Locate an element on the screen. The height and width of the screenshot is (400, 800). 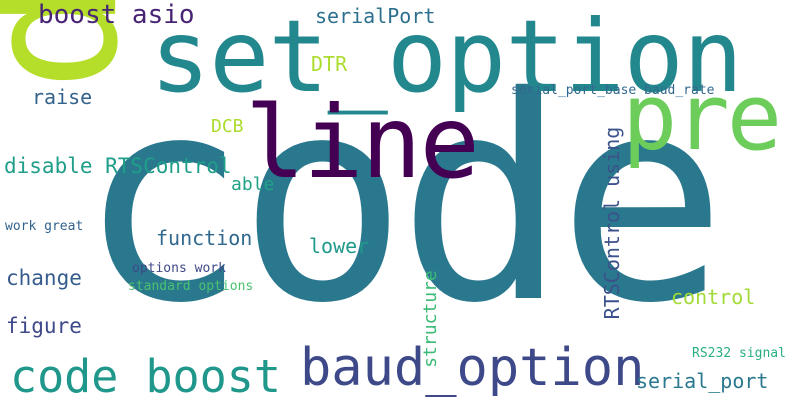
word-baud-option: baud_option is located at coordinates (472, 368).